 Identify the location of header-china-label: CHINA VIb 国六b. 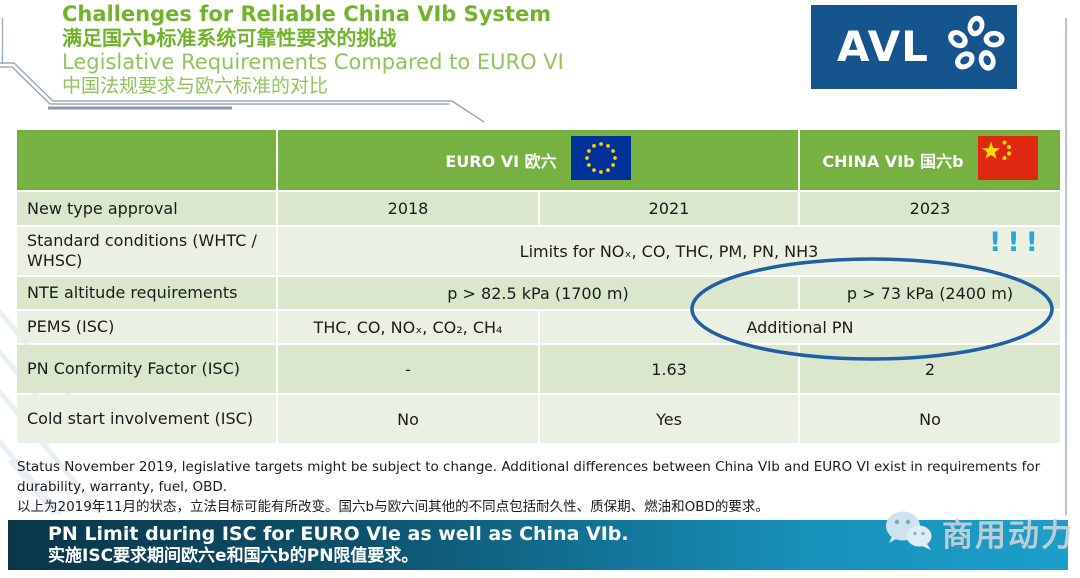
(893, 161).